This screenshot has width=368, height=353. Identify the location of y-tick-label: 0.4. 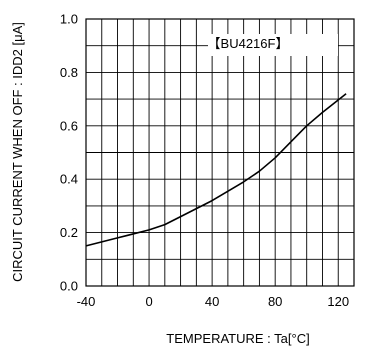
(69, 179).